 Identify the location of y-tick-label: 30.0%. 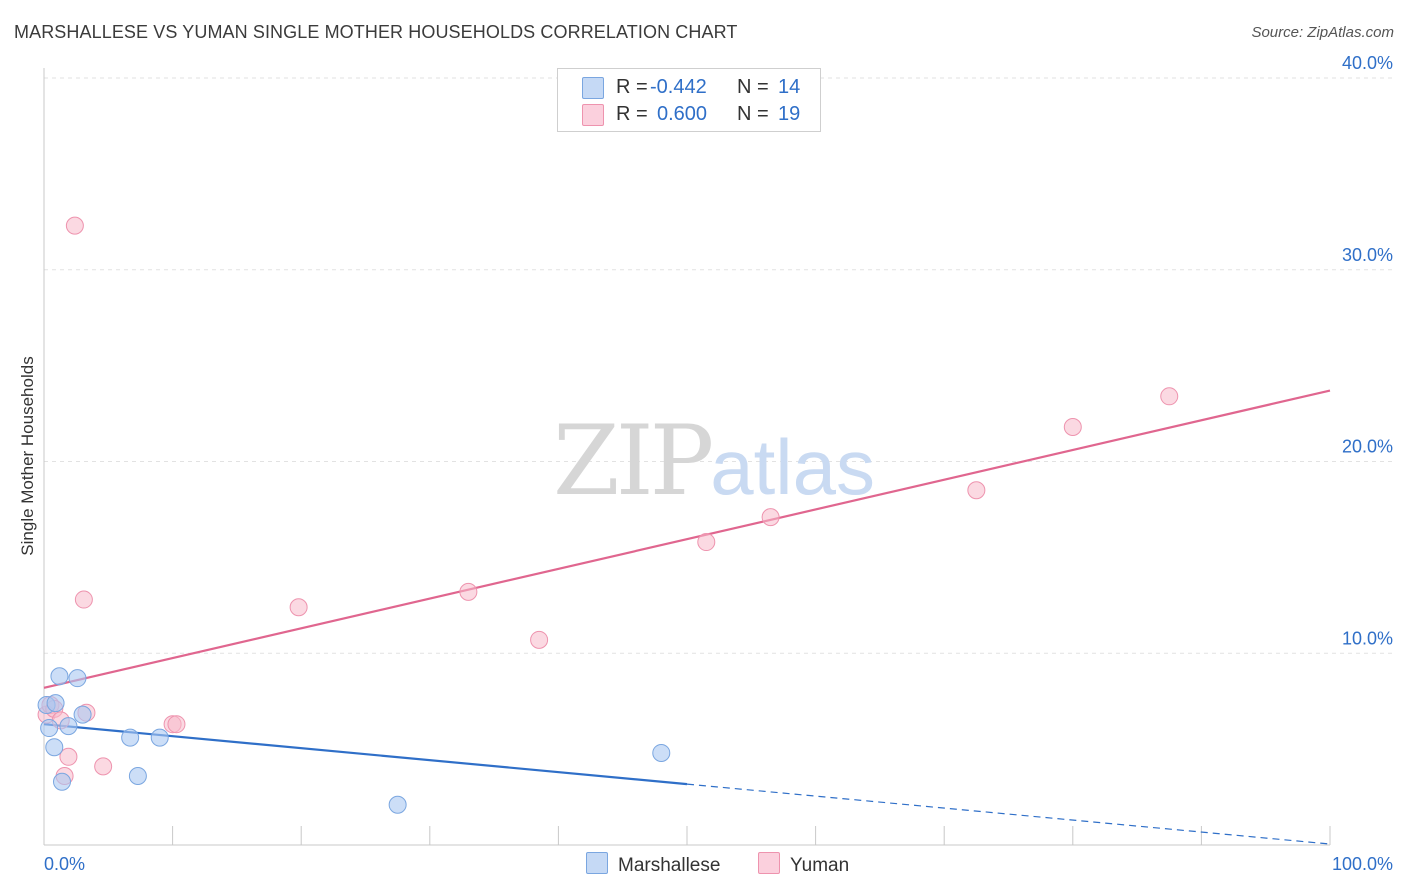
(1367, 255).